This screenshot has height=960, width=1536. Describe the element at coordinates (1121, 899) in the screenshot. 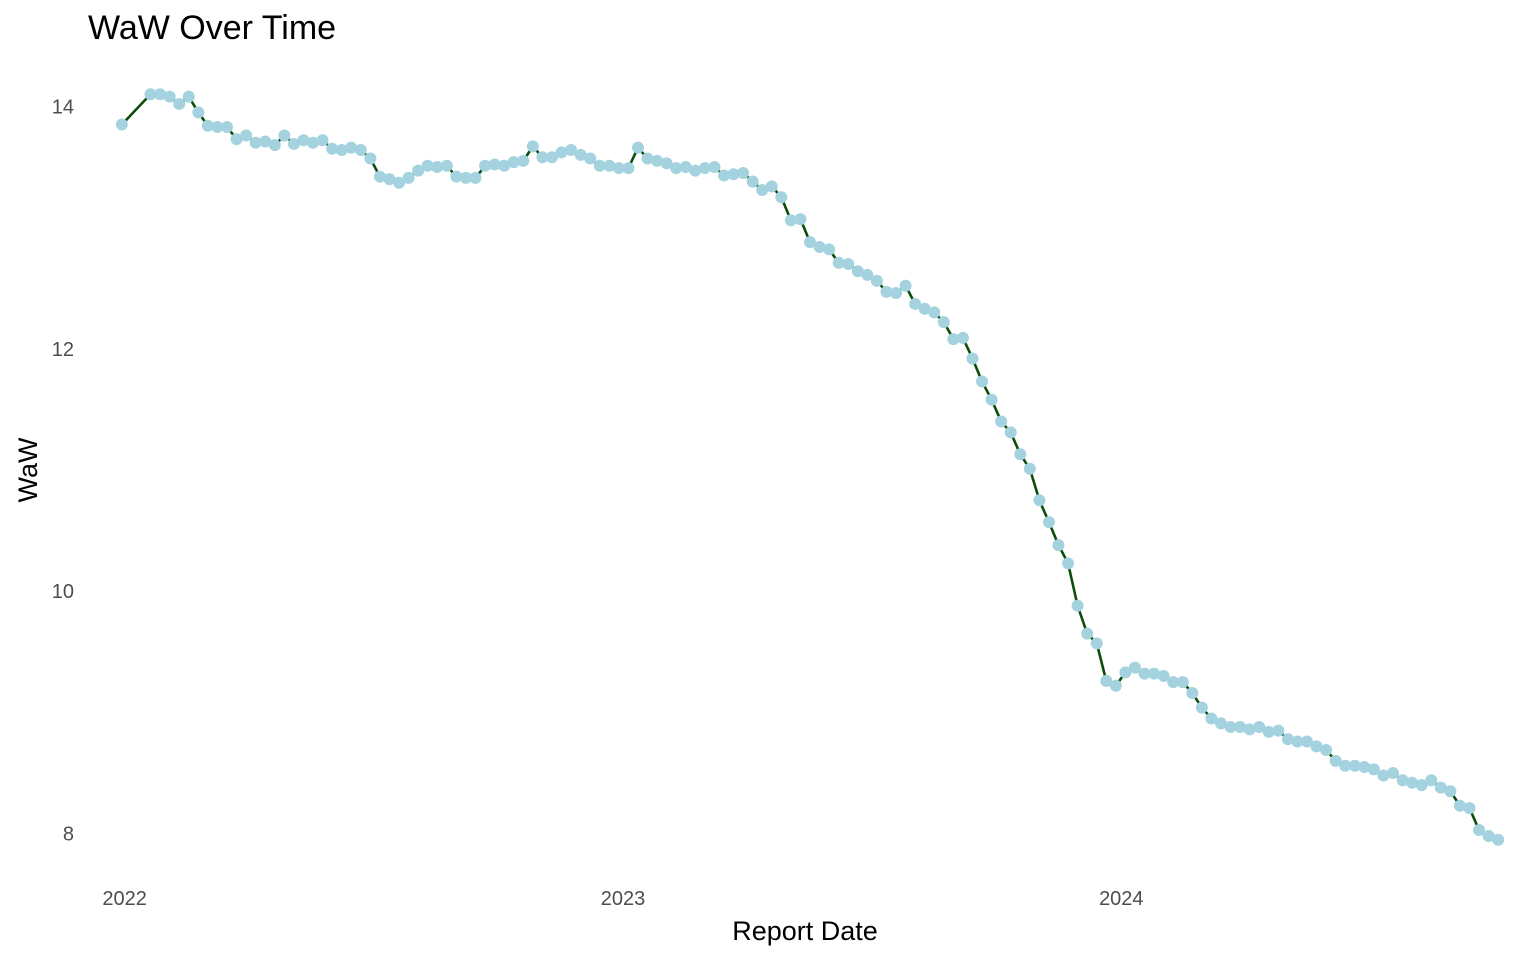

I see `x-tick-label: 2024` at that location.